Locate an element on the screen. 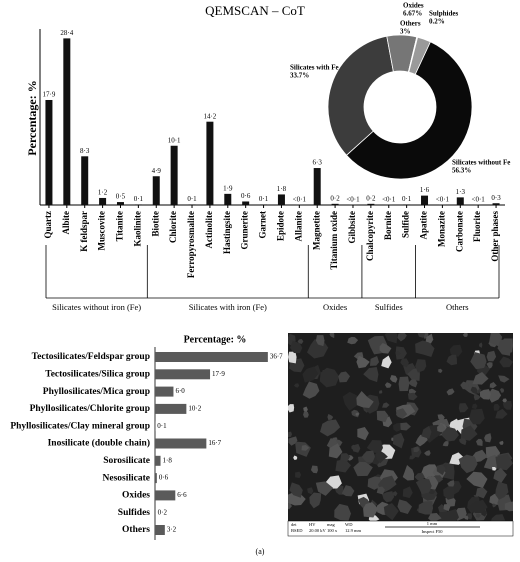 The width and height of the screenshot is (520, 562). value-label: 16·7 is located at coordinates (214, 443).